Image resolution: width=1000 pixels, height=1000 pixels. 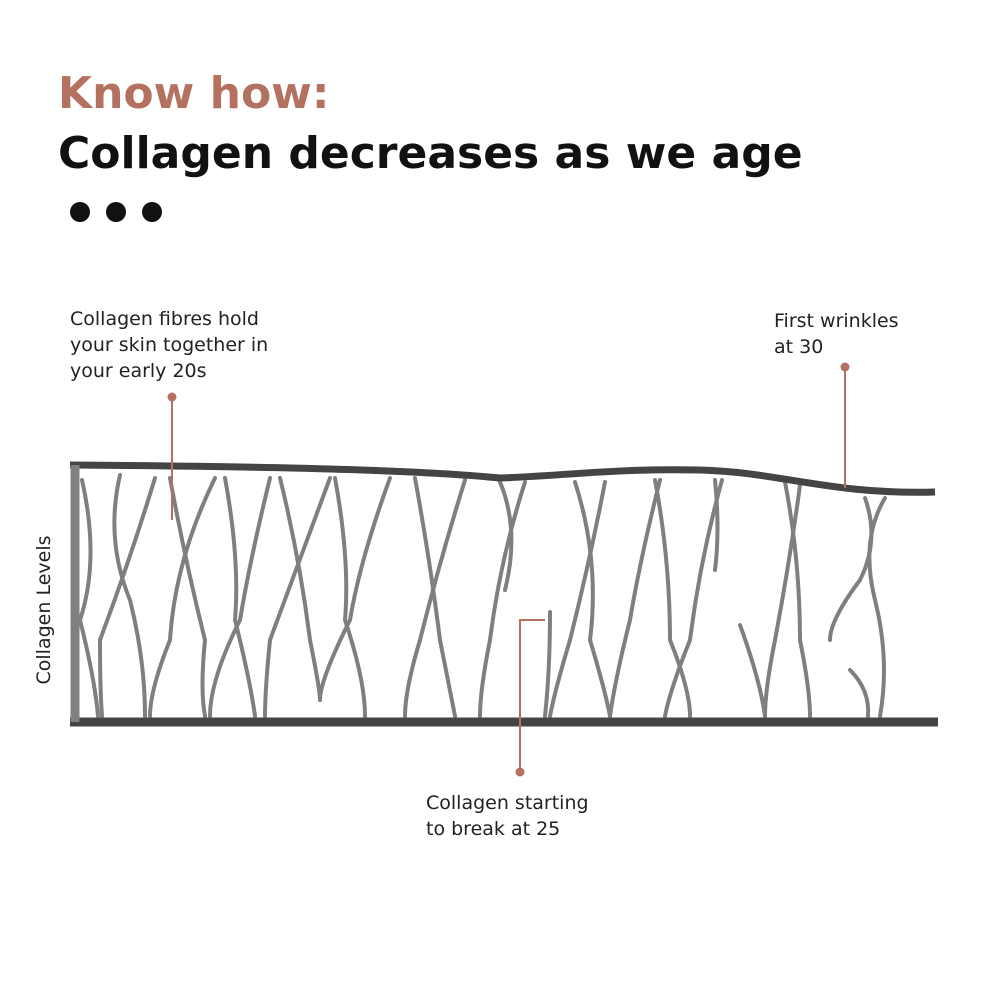 I want to click on axis-label: Collagen Levels, so click(x=44, y=610).